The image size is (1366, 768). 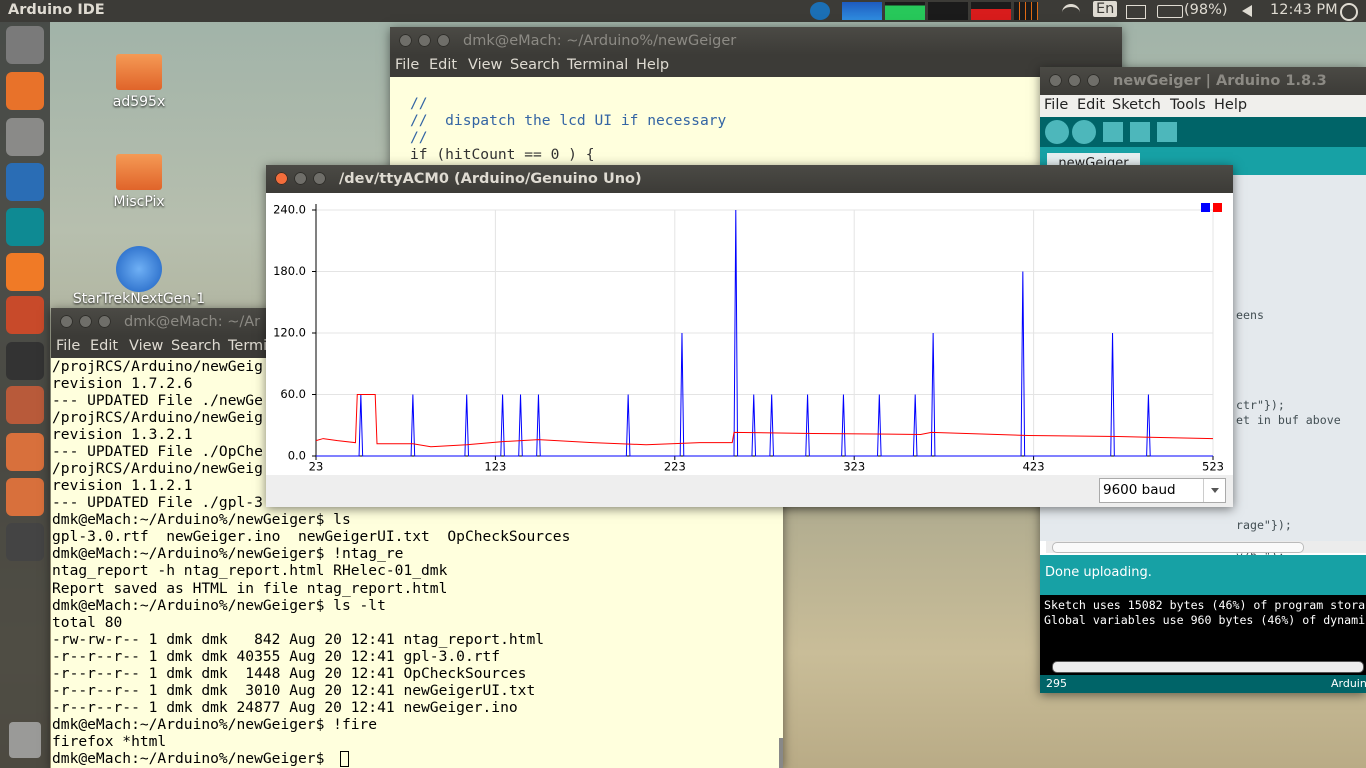 What do you see at coordinates (1349, 12) in the screenshot?
I see `settings-icon` at bounding box center [1349, 12].